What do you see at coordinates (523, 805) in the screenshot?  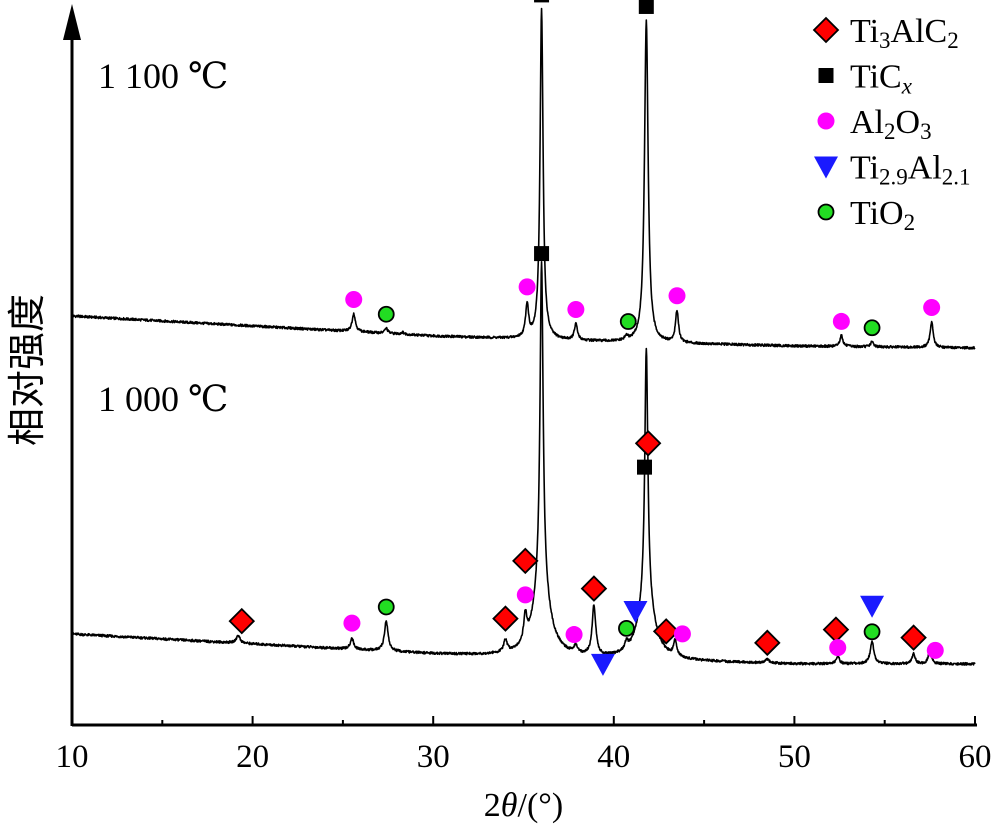 I see `x-axis-label: 2θ/(°)` at bounding box center [523, 805].